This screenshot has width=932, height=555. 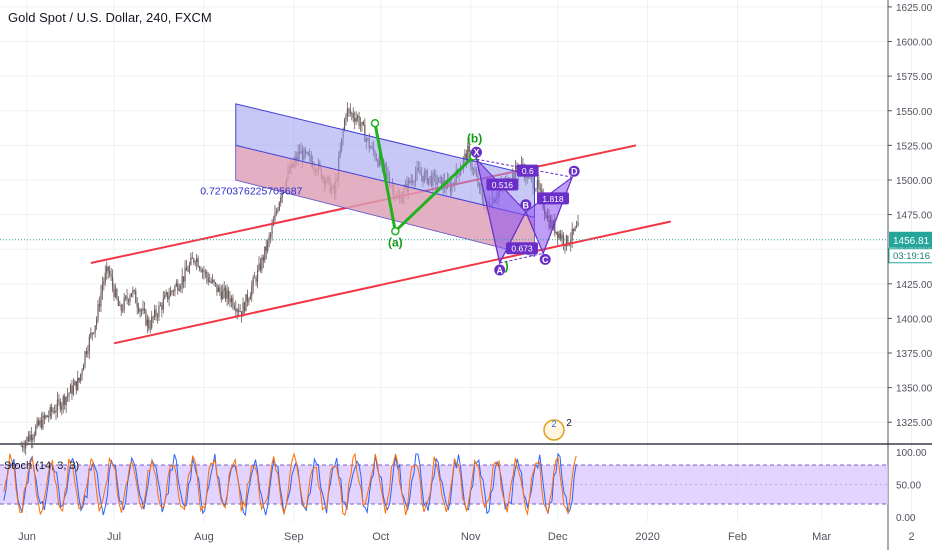 I want to click on pattern-ac-line, so click(x=521, y=258).